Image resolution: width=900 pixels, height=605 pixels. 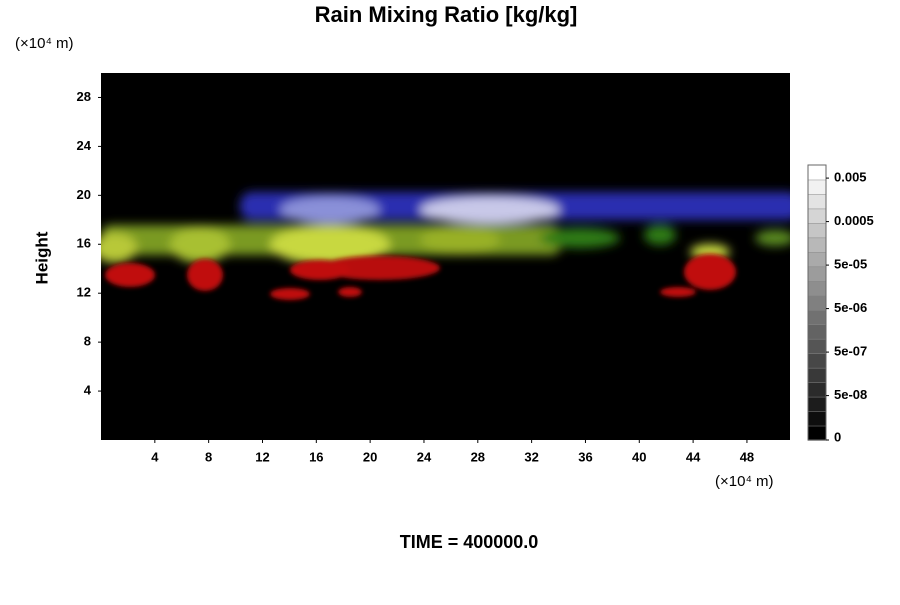 I want to click on y-tick-label: 8, so click(x=87, y=341).